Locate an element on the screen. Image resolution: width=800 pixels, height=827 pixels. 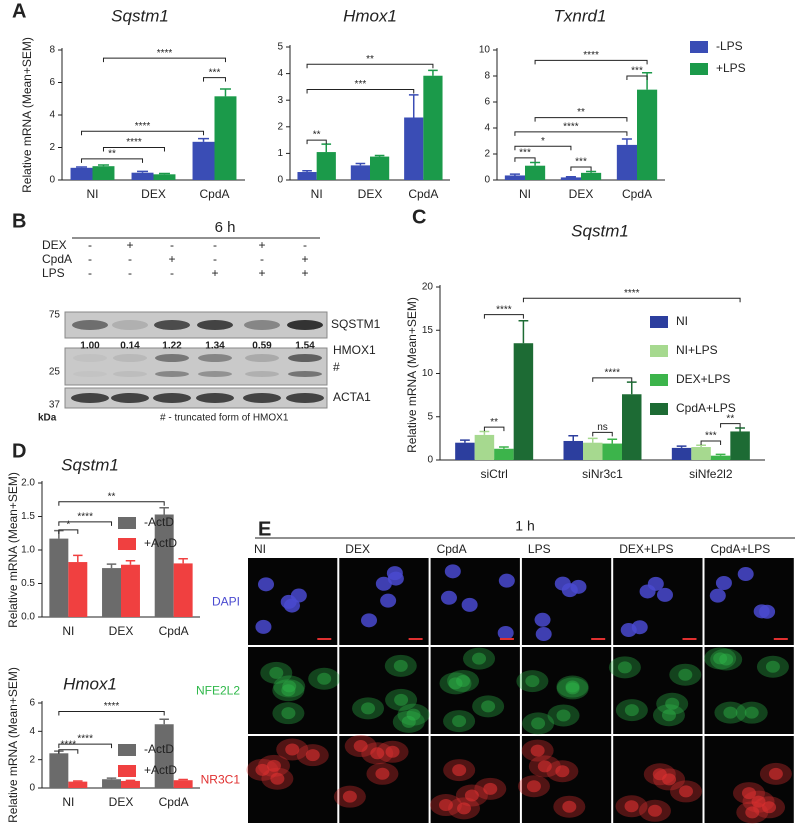
significance-label: * is located at coordinates (543, 141).